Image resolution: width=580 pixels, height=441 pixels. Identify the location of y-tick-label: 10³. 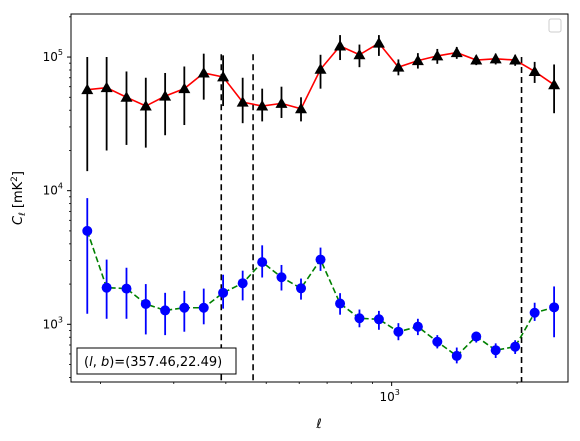
(53, 323).